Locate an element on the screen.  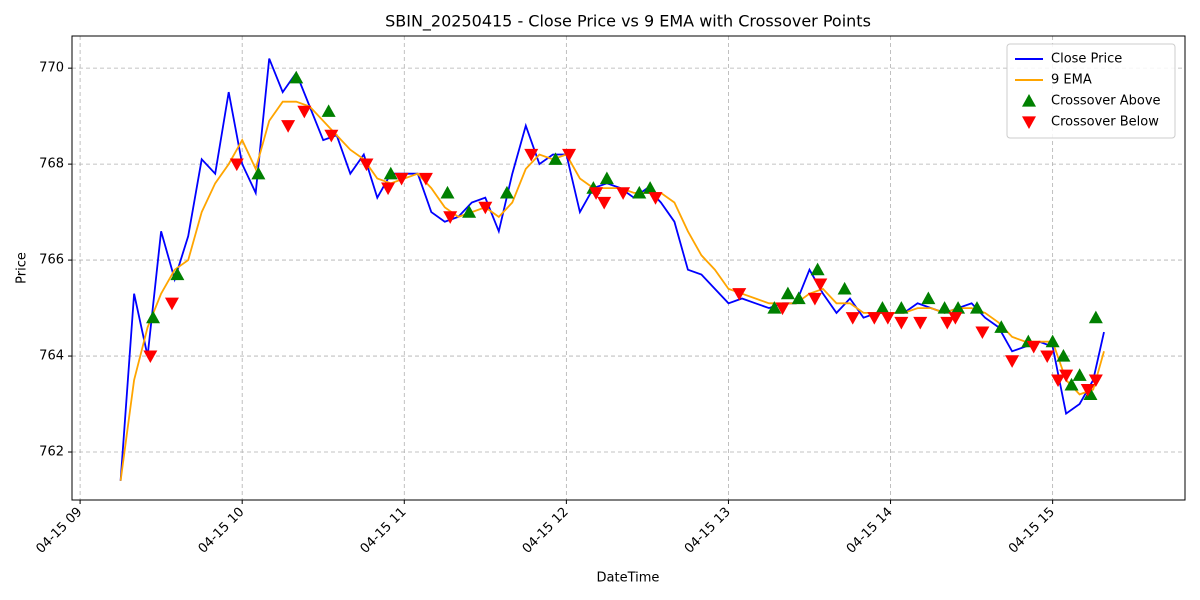
x-tick-label: 04-15 15 is located at coordinates (1032, 531).